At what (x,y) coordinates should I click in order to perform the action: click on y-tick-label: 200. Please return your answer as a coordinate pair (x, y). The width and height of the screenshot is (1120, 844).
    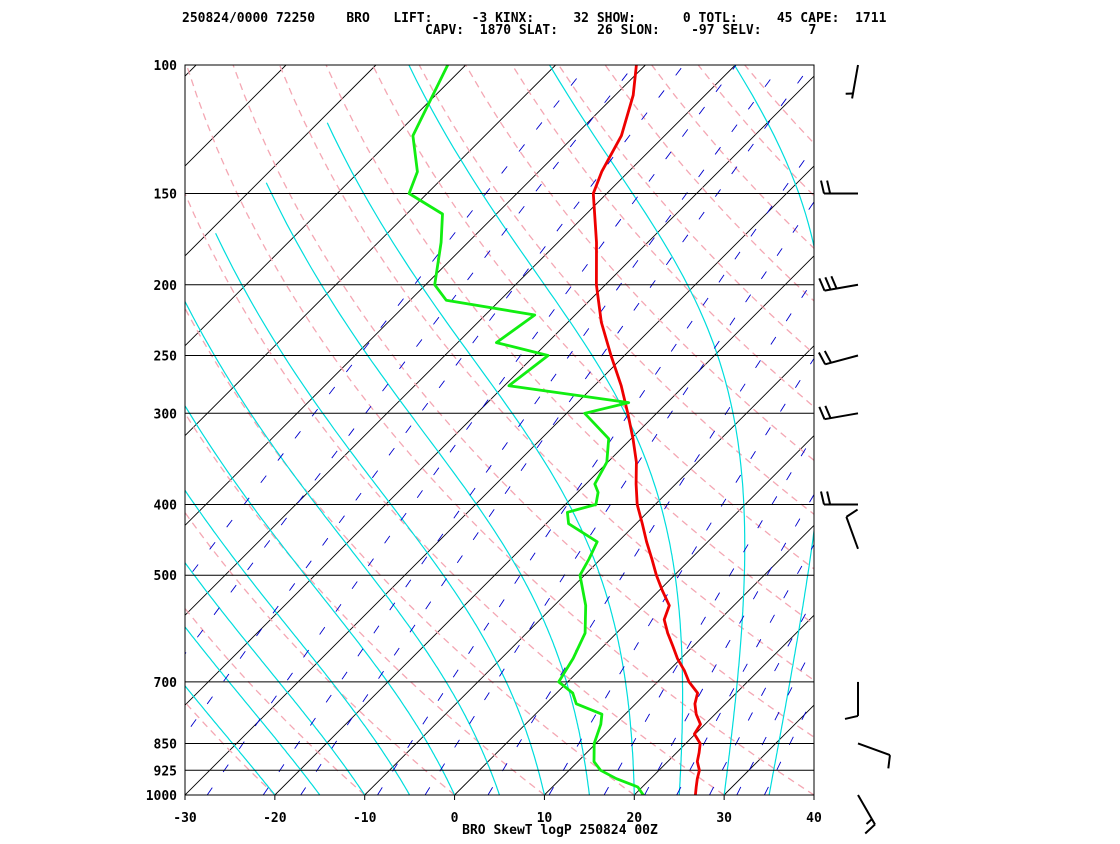
    Looking at the image, I should click on (166, 286).